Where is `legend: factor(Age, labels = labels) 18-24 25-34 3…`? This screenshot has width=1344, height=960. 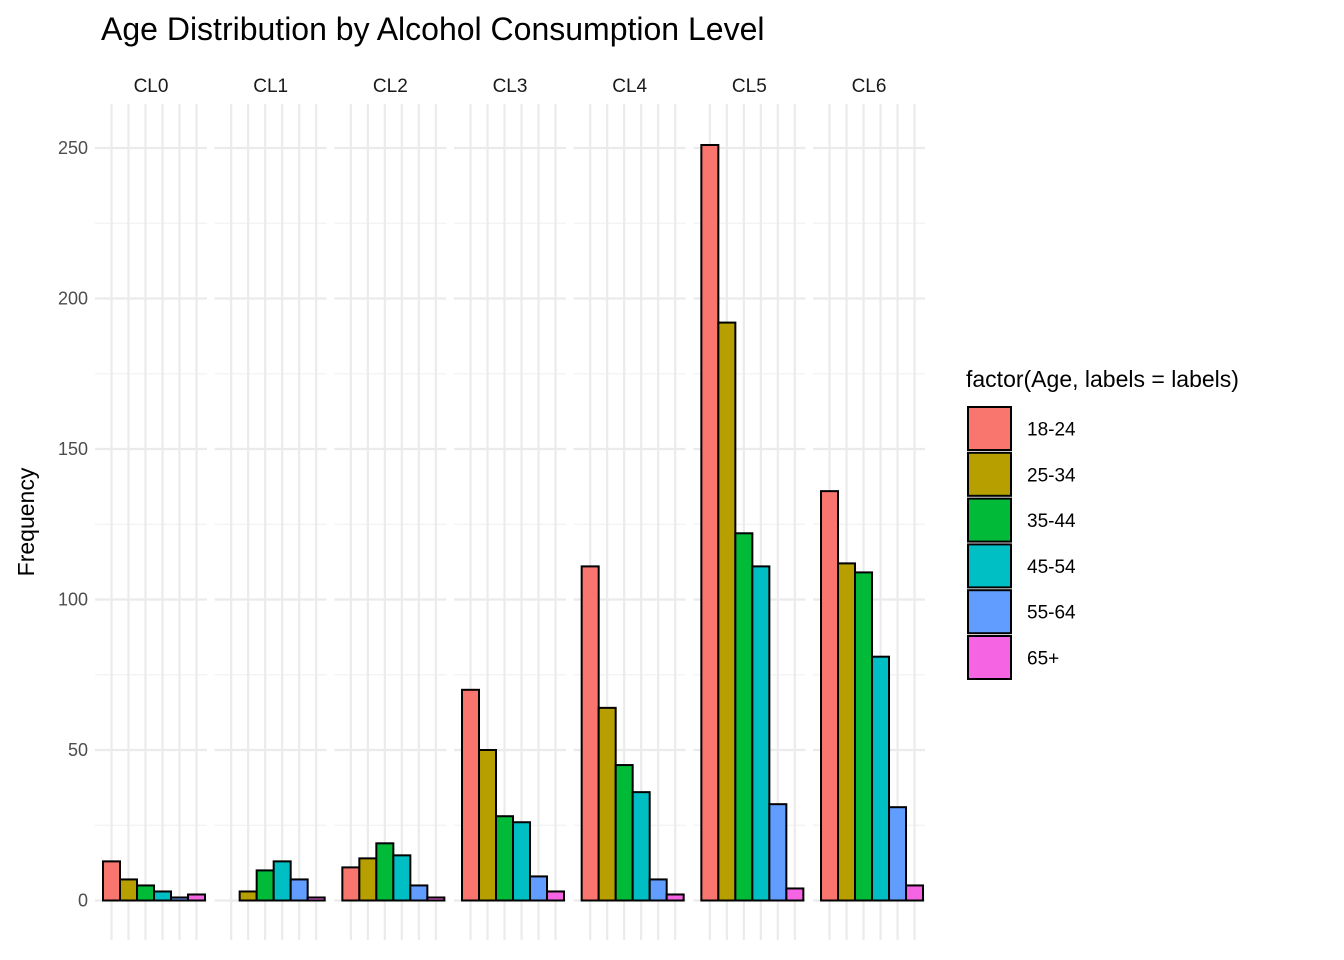
legend: factor(Age, labels = labels) 18-24 25-34 3… is located at coordinates (1102, 523).